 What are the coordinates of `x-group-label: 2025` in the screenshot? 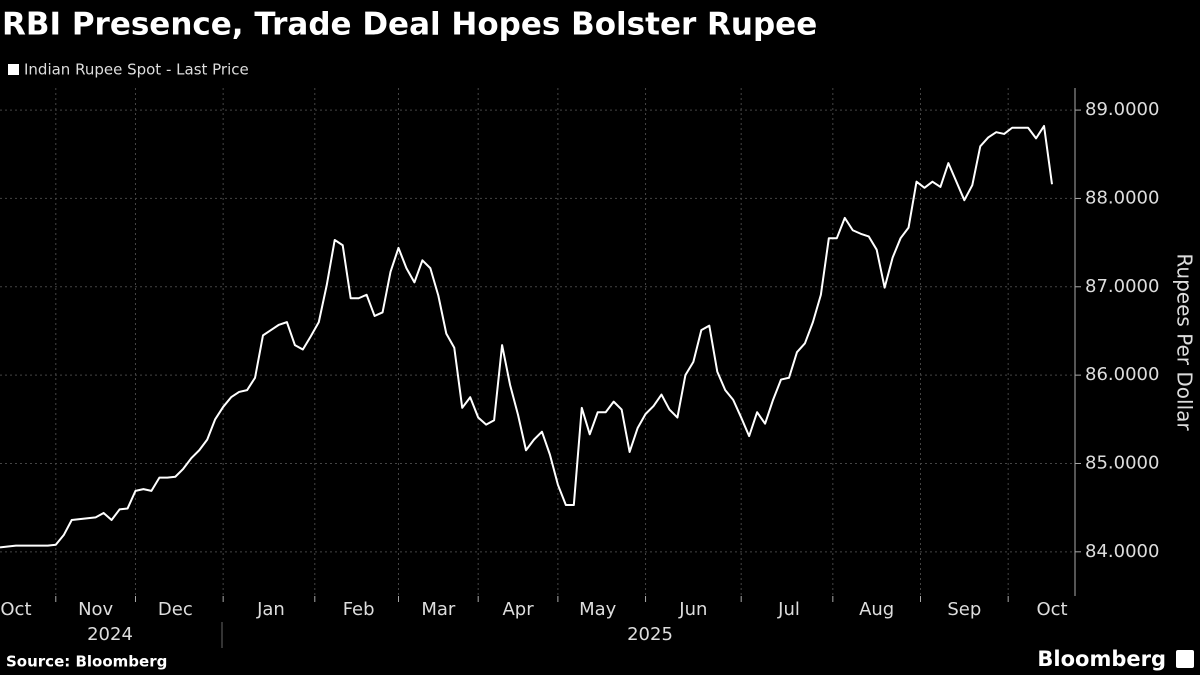 It's located at (650, 634).